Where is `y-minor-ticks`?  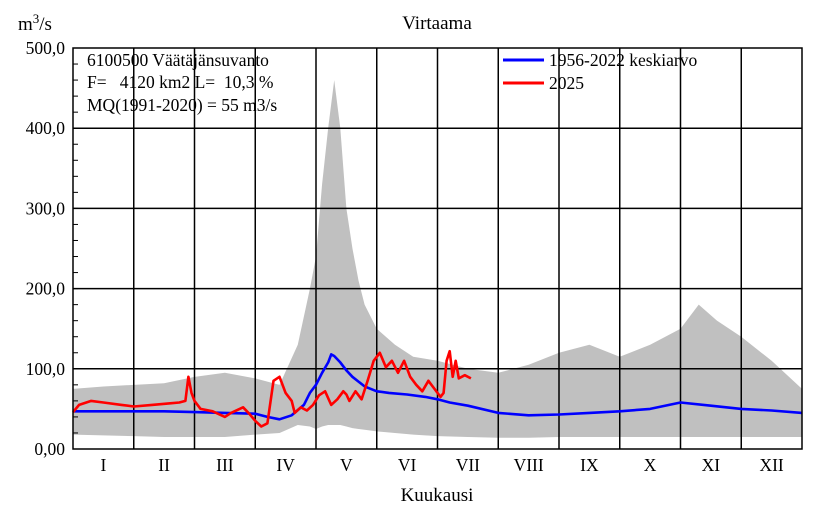 y-minor-ticks is located at coordinates (75, 248).